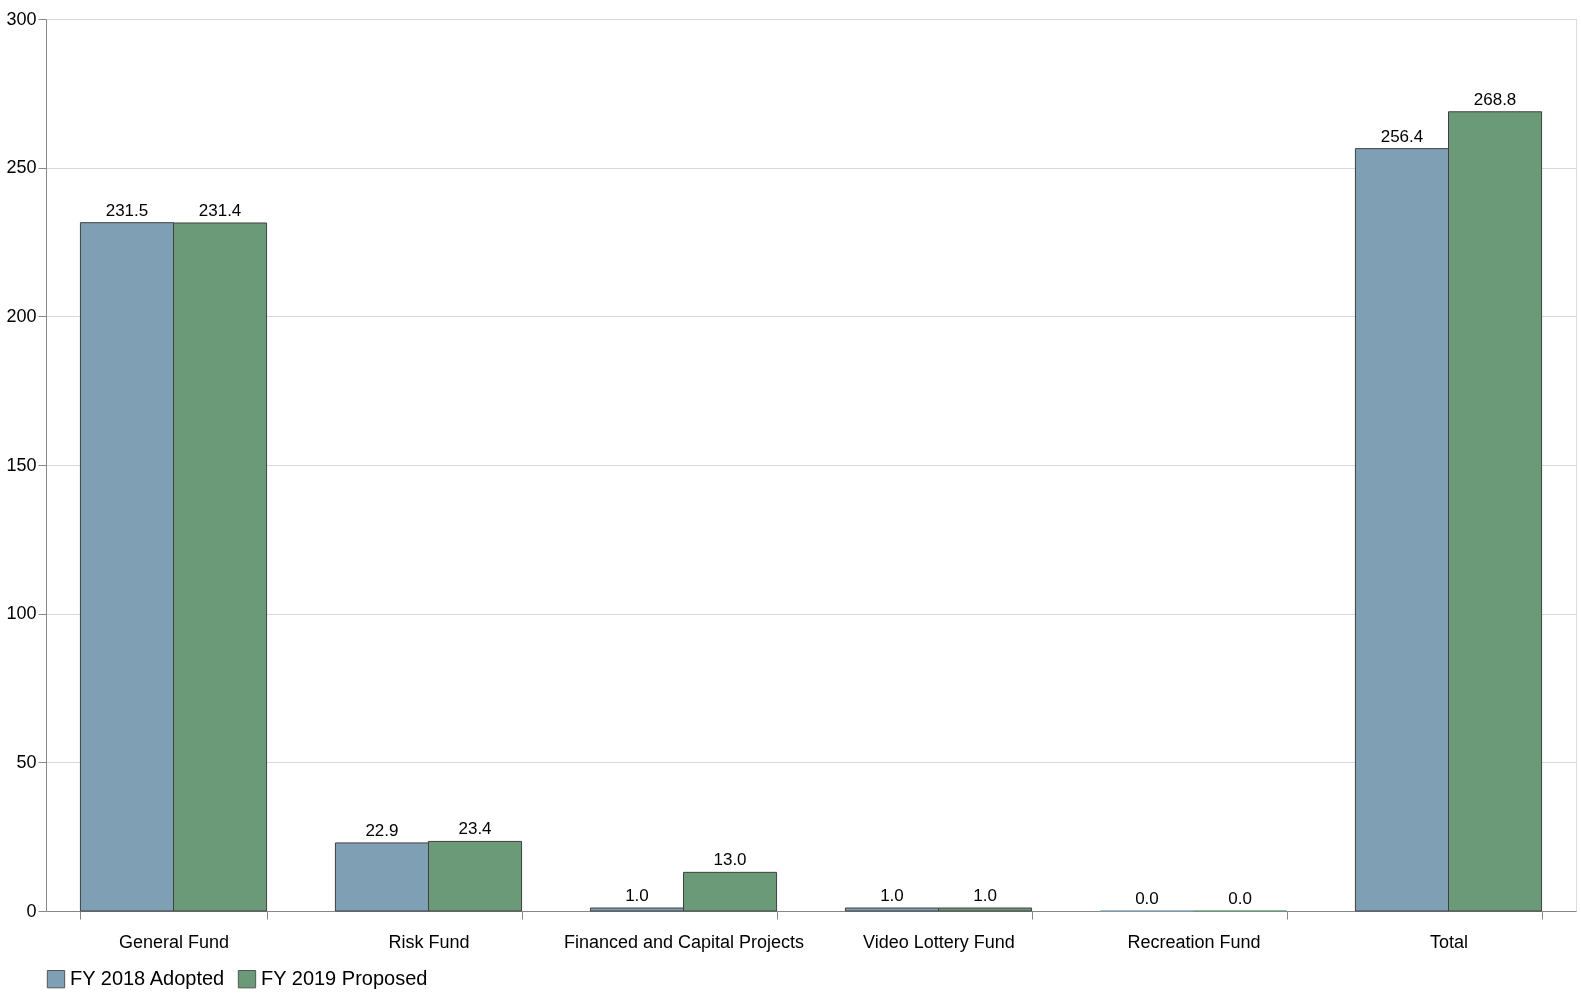 Image resolution: width=1581 pixels, height=995 pixels. What do you see at coordinates (730, 860) in the screenshot?
I see `data-label: 13.0` at bounding box center [730, 860].